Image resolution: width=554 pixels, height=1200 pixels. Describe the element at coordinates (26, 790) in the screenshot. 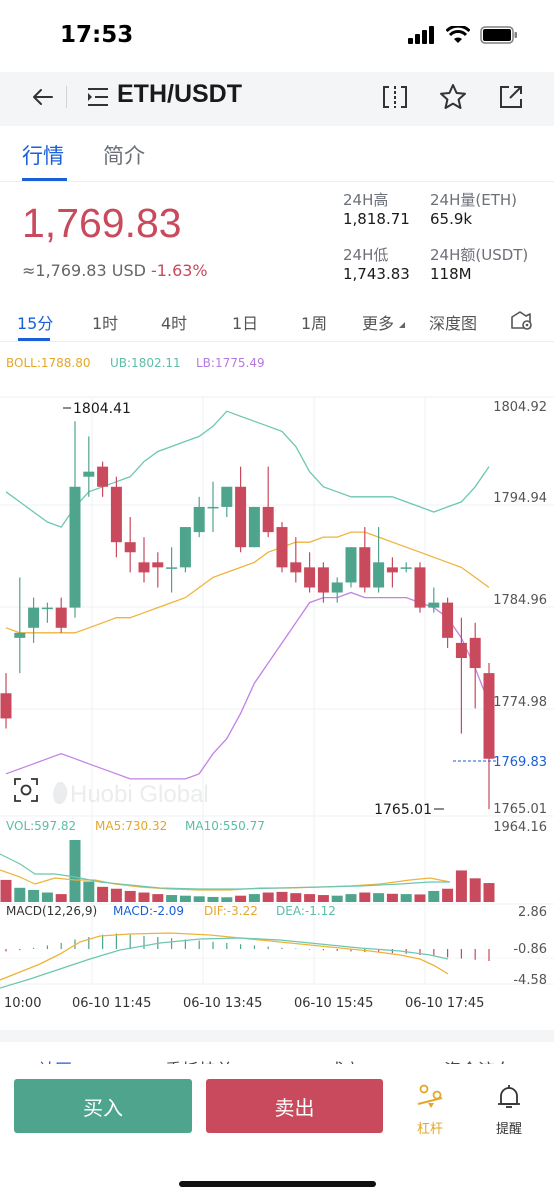

I see `scan-icon` at that location.